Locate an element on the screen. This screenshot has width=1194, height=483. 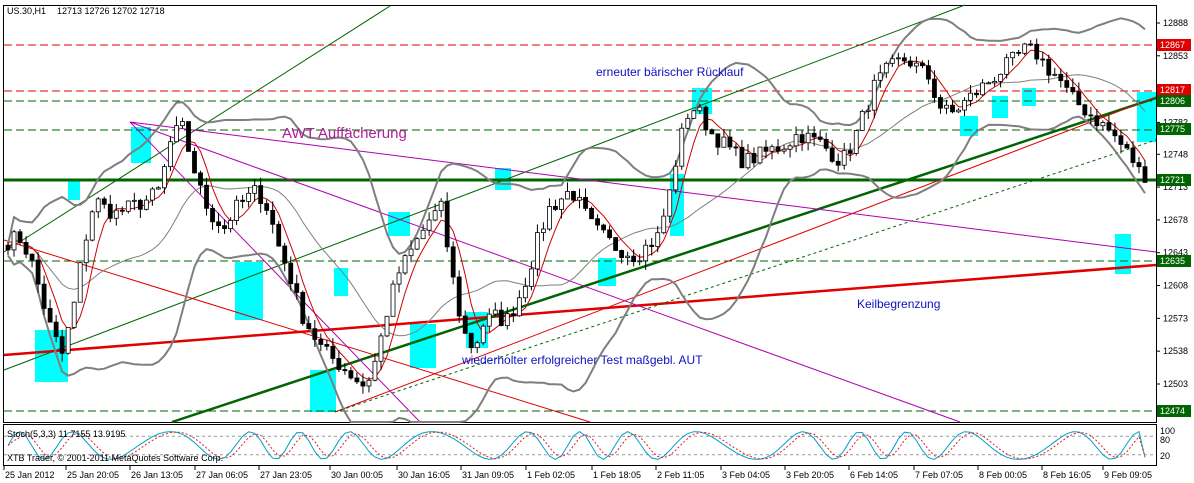
price-badge-label: 12775 is located at coordinates (1172, 129).